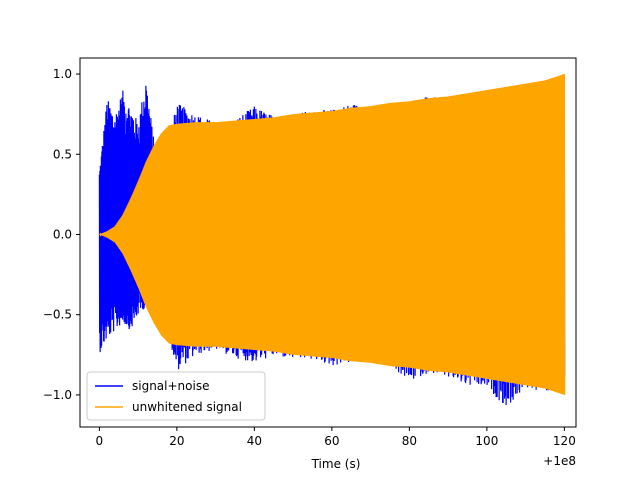 Image resolution: width=640 pixels, height=480 pixels. What do you see at coordinates (564, 441) in the screenshot?
I see `x-tick-label: 120` at bounding box center [564, 441].